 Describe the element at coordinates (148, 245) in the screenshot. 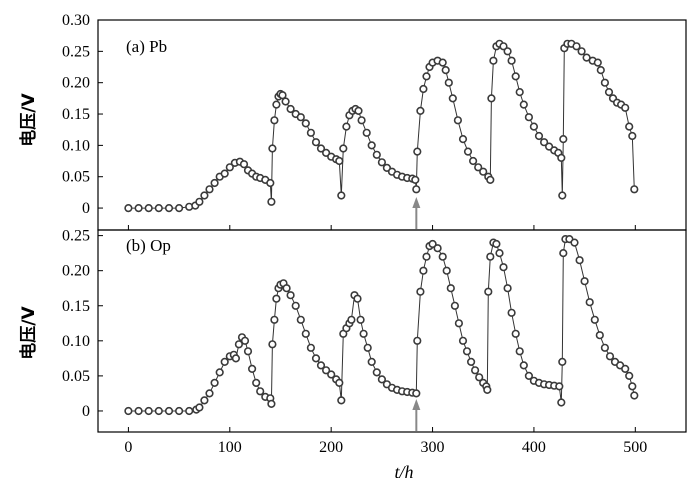

I see `panel-label-op: (b) Op` at that location.